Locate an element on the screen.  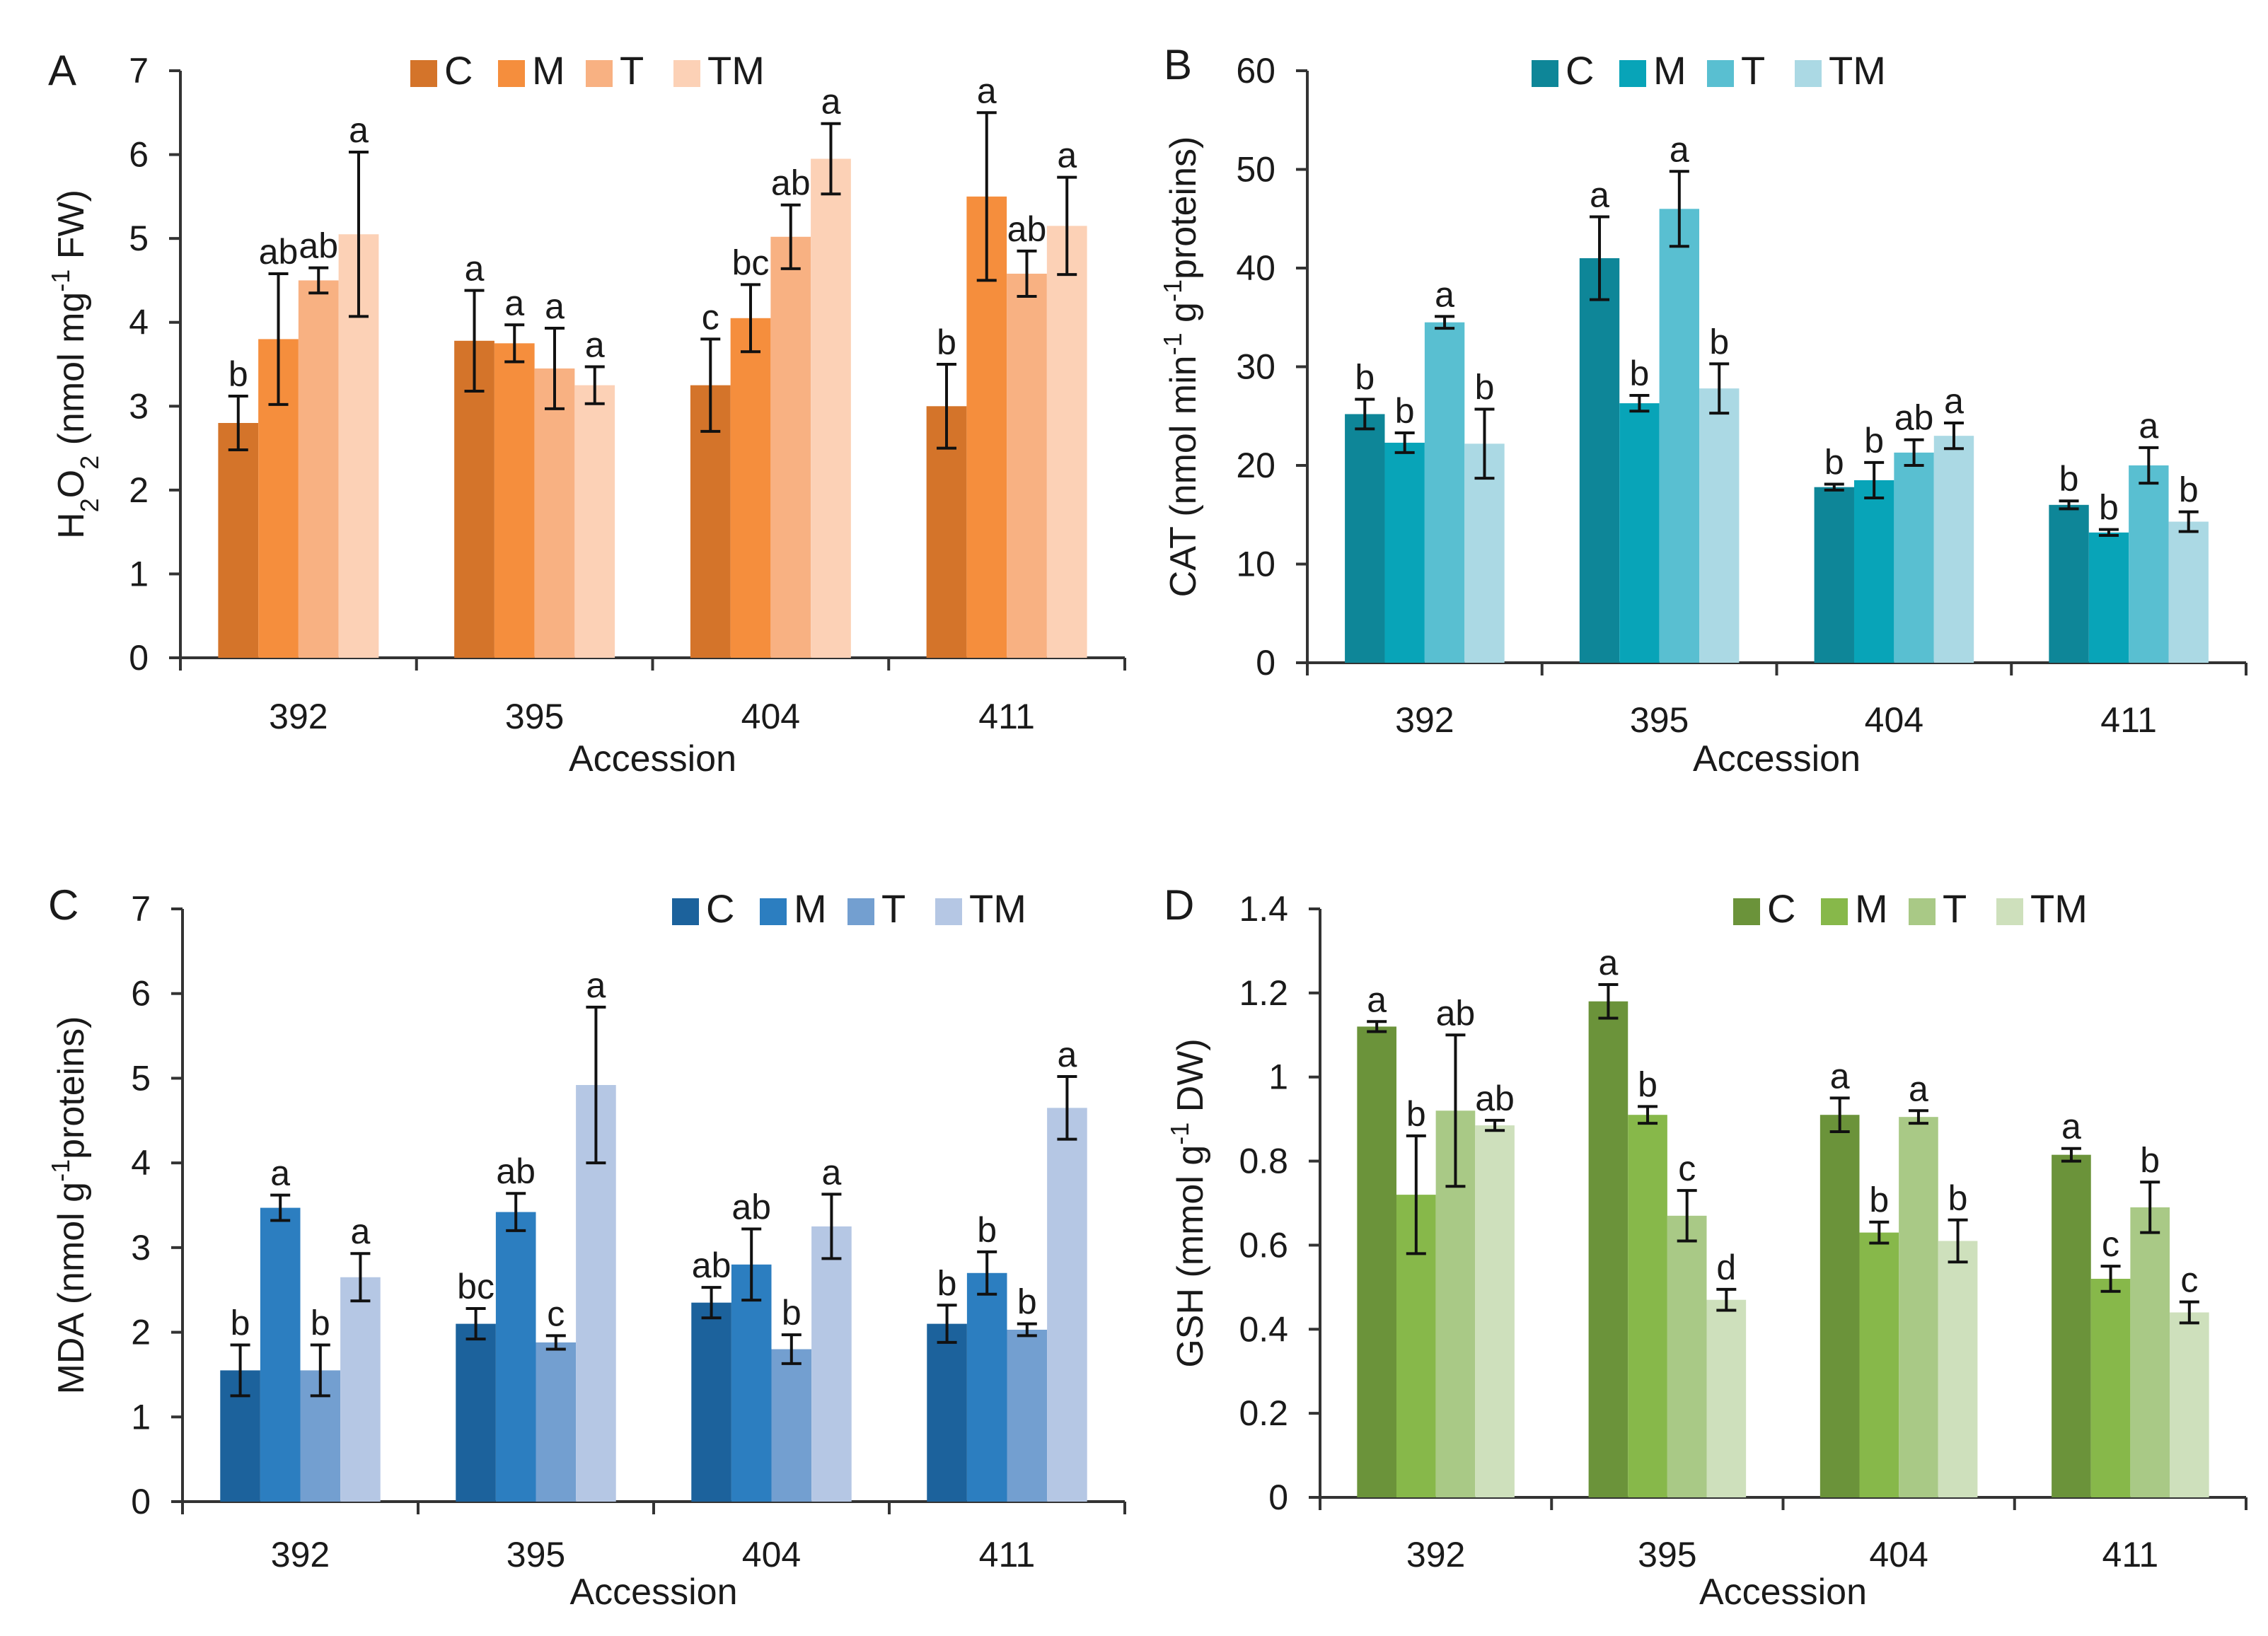
y-tick-label: 30 is located at coordinates (1255, 367).